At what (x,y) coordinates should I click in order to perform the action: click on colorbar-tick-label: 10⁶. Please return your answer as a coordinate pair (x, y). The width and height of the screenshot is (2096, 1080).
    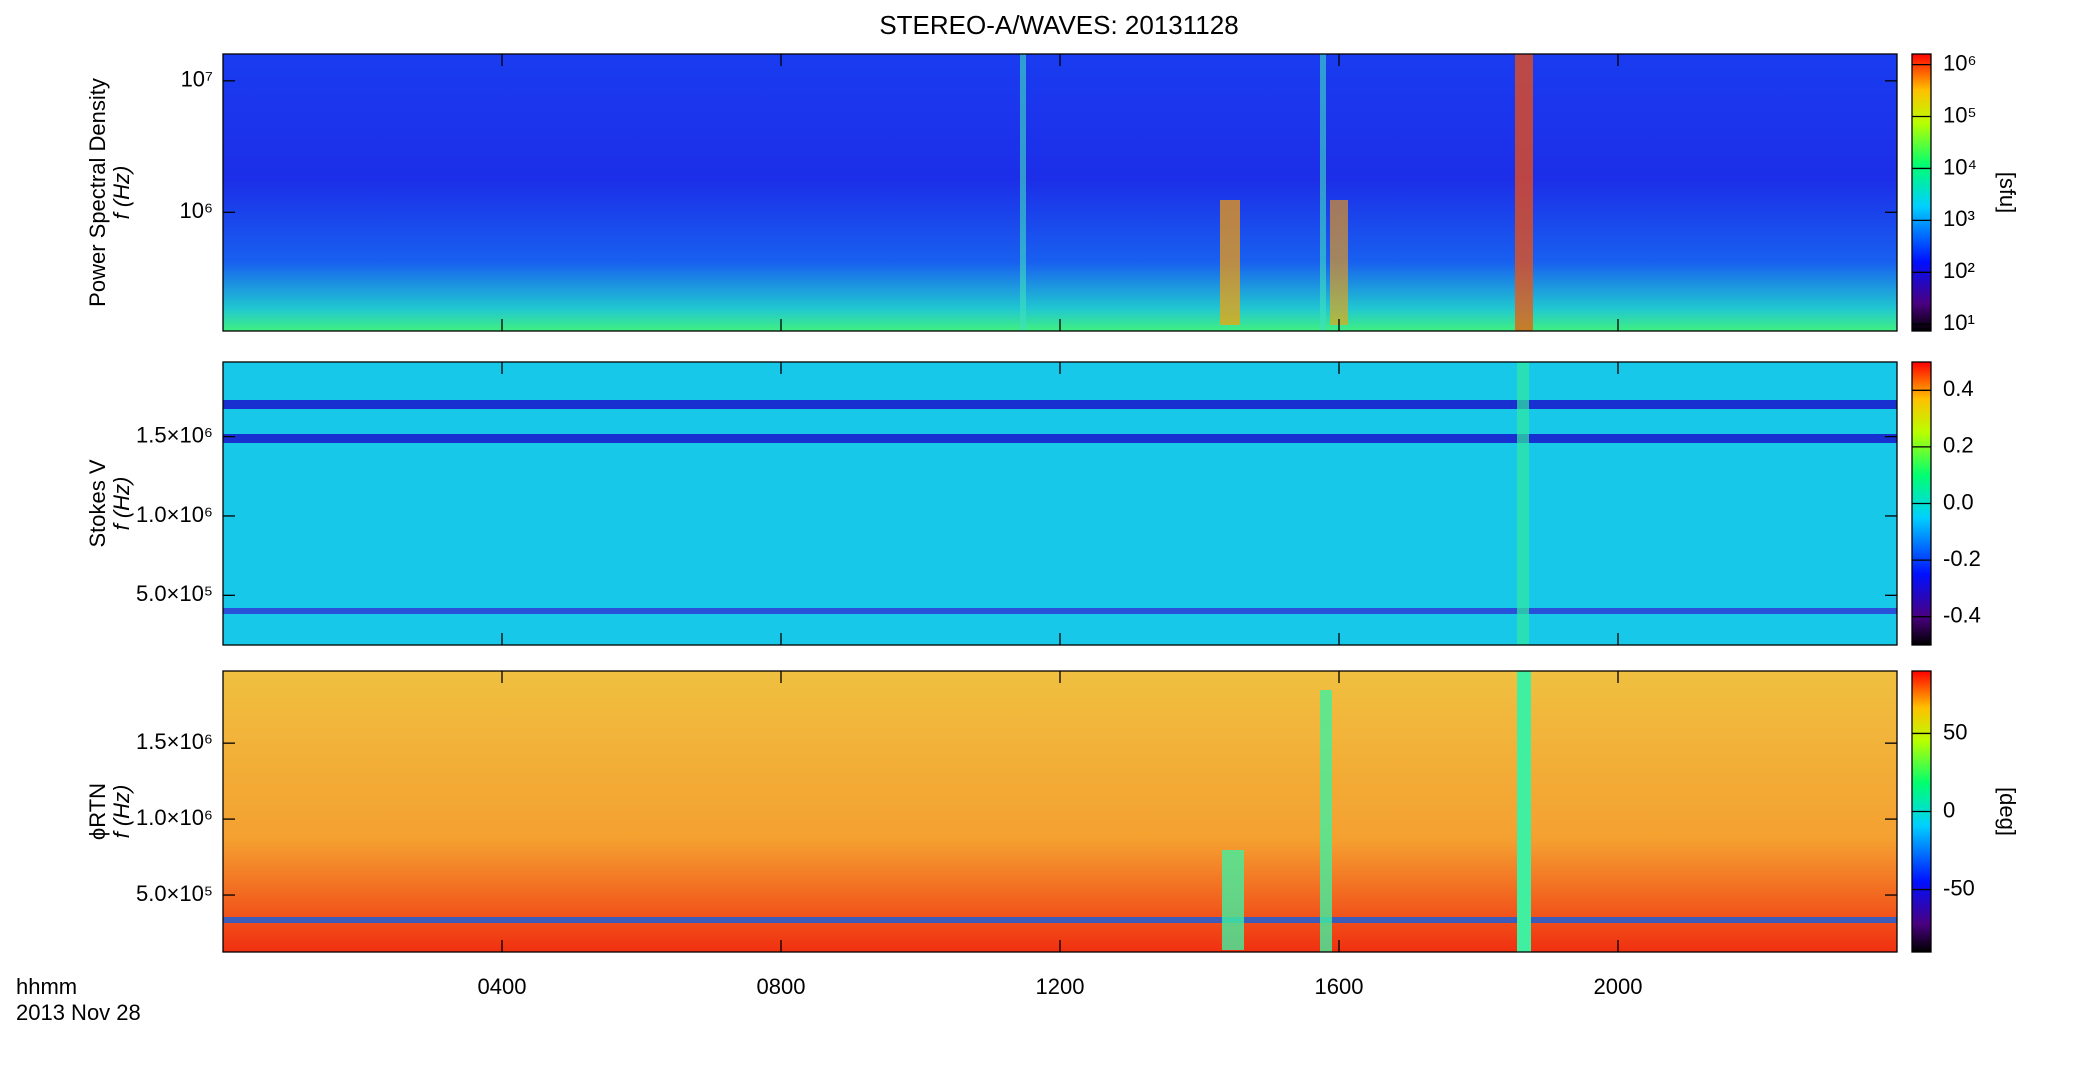
    Looking at the image, I should click on (1960, 62).